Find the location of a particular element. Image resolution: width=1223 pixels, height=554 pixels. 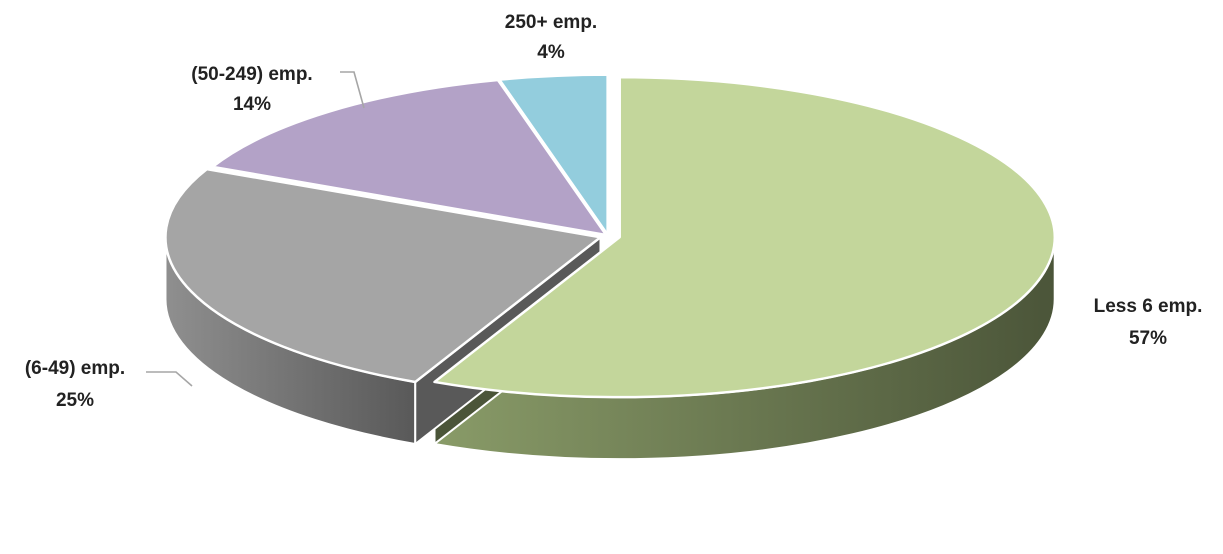

slice-label-name-3: 250+ emp. is located at coordinates (551, 22).